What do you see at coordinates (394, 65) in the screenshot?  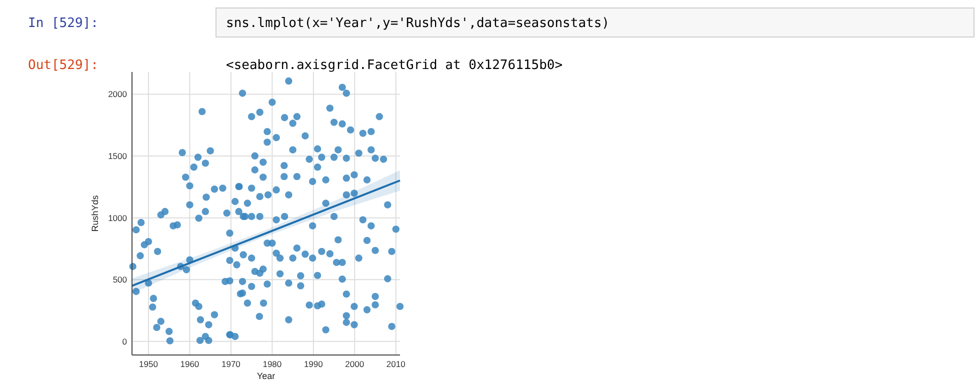 I see `annotation: <seaborn.axisgrid.FacetGrid at 0x1276115b0>` at bounding box center [394, 65].